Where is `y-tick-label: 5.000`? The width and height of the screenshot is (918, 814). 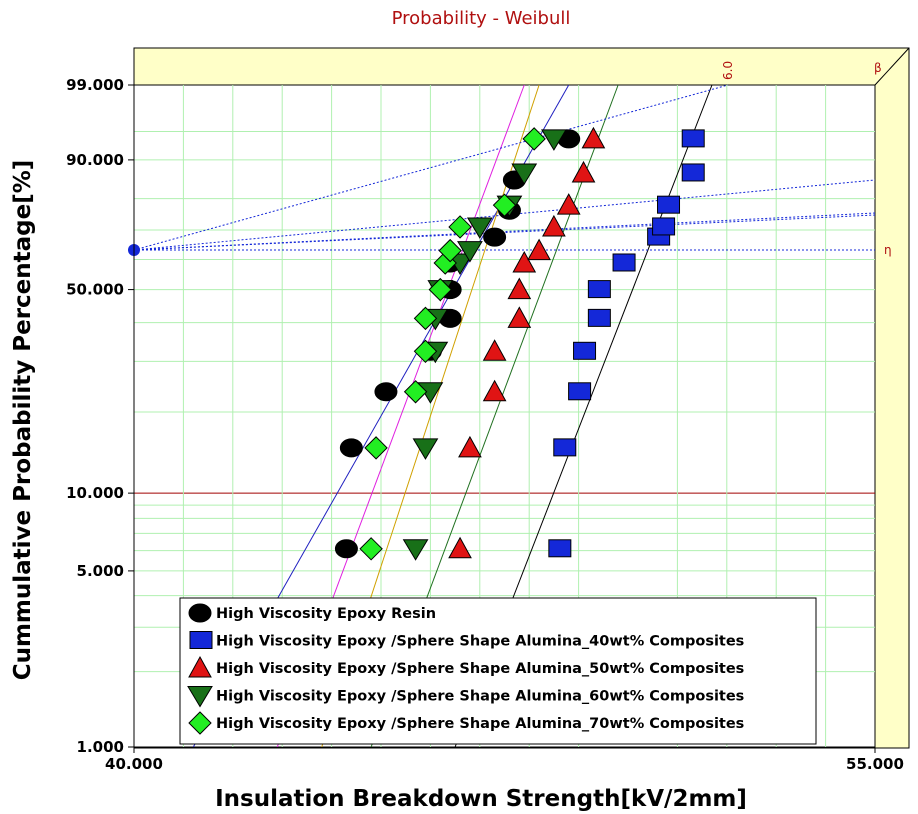
y-tick-label: 5.000 is located at coordinates (100, 571).